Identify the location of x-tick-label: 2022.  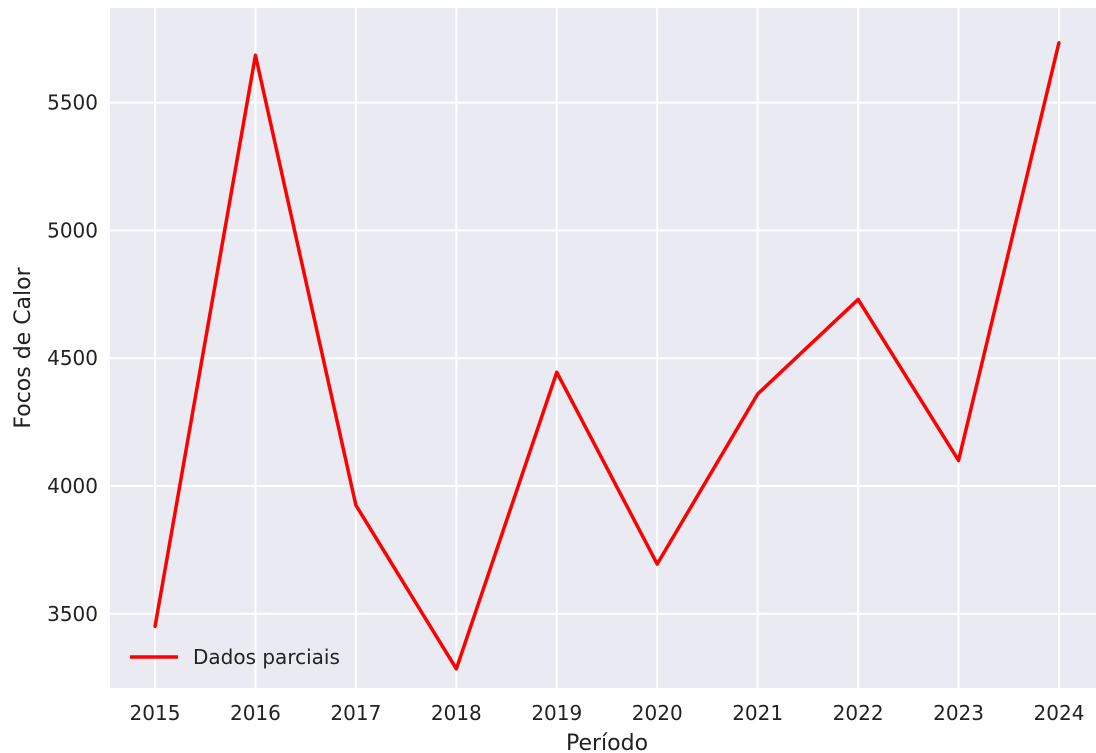
(858, 713).